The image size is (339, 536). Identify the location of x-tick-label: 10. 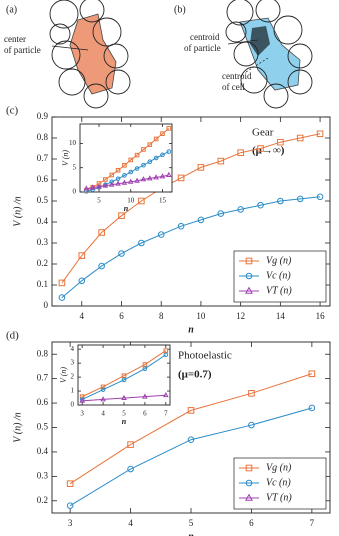
(201, 316).